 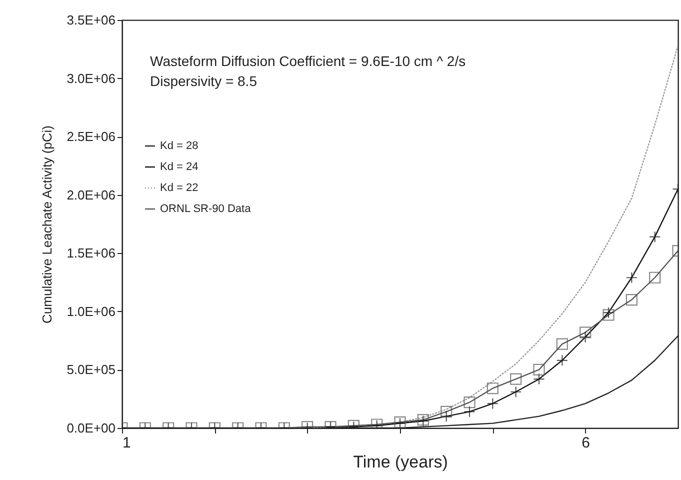 I want to click on annotation: Dispersivity = 8.5, so click(x=204, y=81).